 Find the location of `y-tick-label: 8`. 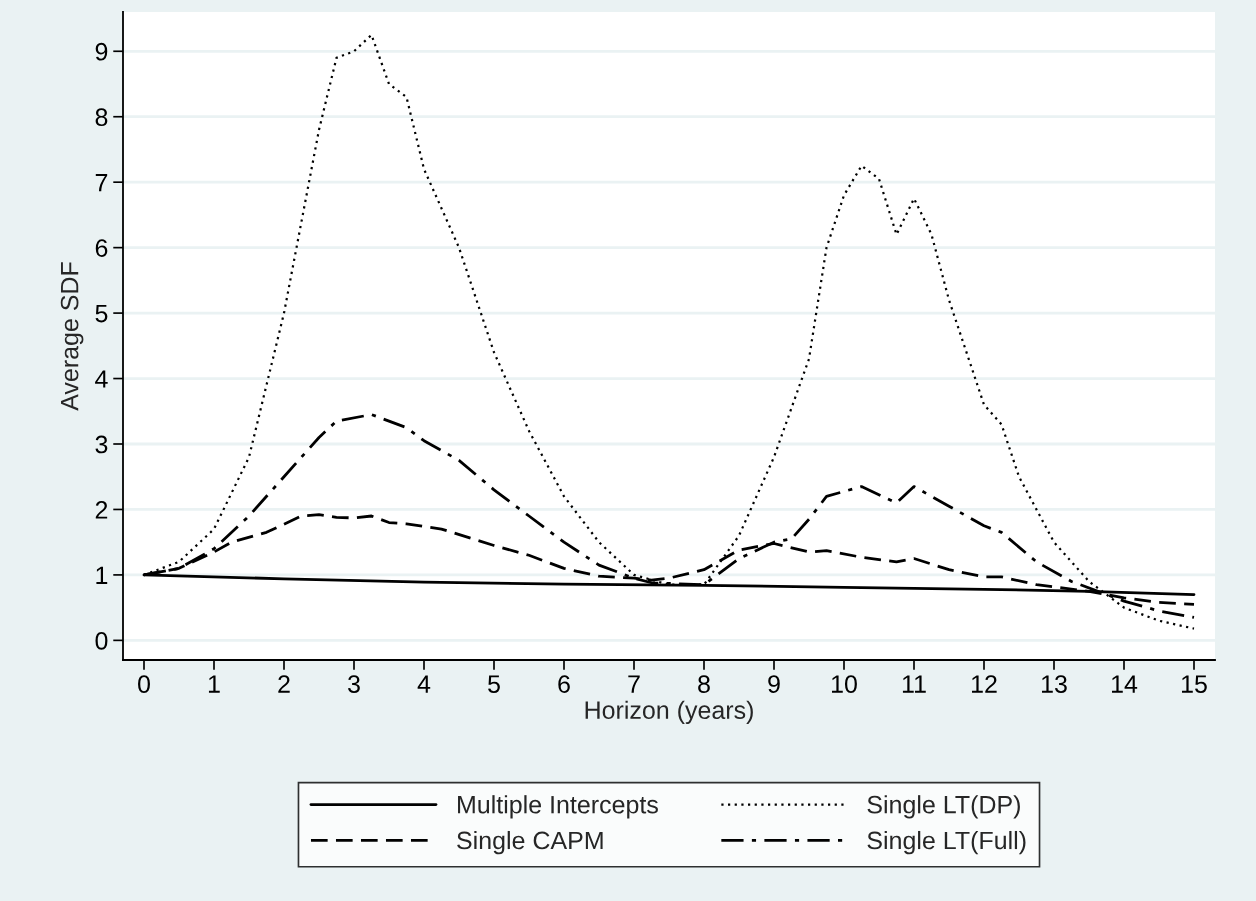

y-tick-label: 8 is located at coordinates (101, 117).